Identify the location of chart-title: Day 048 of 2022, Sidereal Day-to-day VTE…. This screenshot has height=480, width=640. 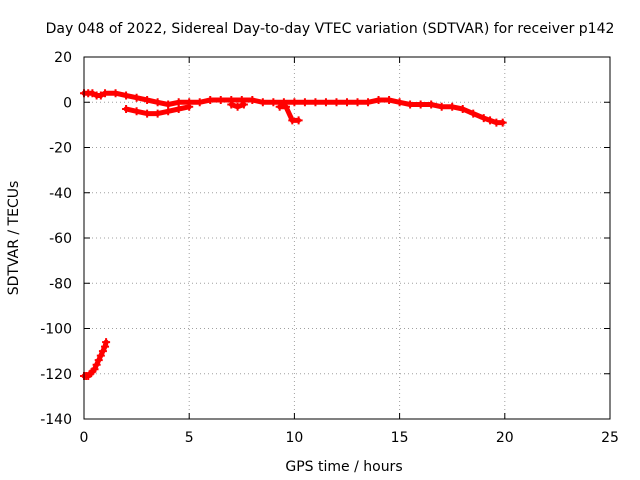
(330, 29).